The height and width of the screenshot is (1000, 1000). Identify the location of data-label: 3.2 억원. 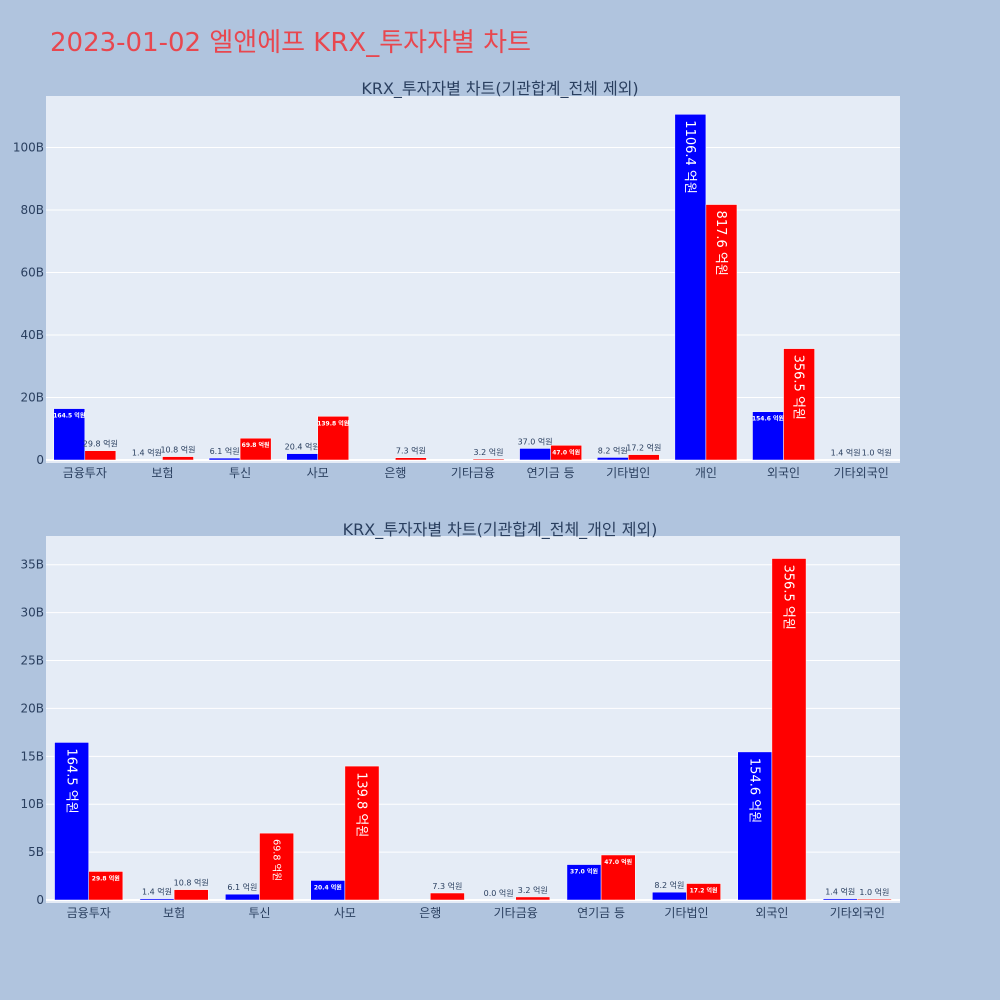
(533, 890).